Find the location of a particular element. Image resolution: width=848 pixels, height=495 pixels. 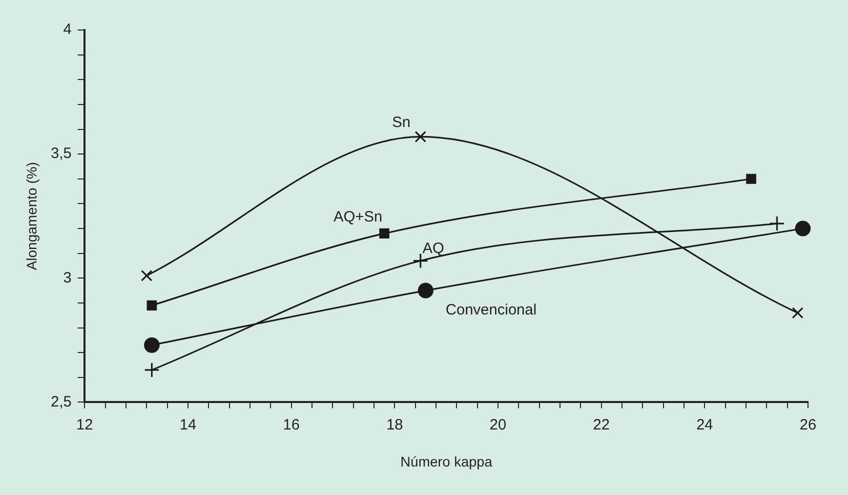

x-tick-label: 16 is located at coordinates (291, 425).